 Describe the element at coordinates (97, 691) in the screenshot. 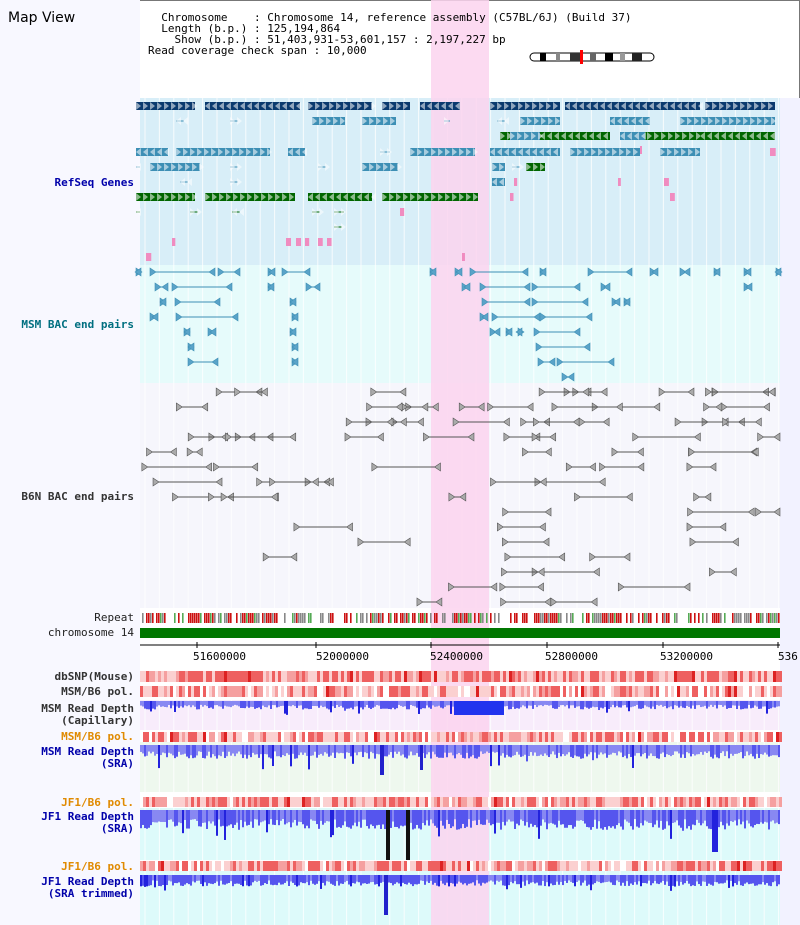

I see `track-label-msm-b6-pol: MSM/B6 pol.` at that location.